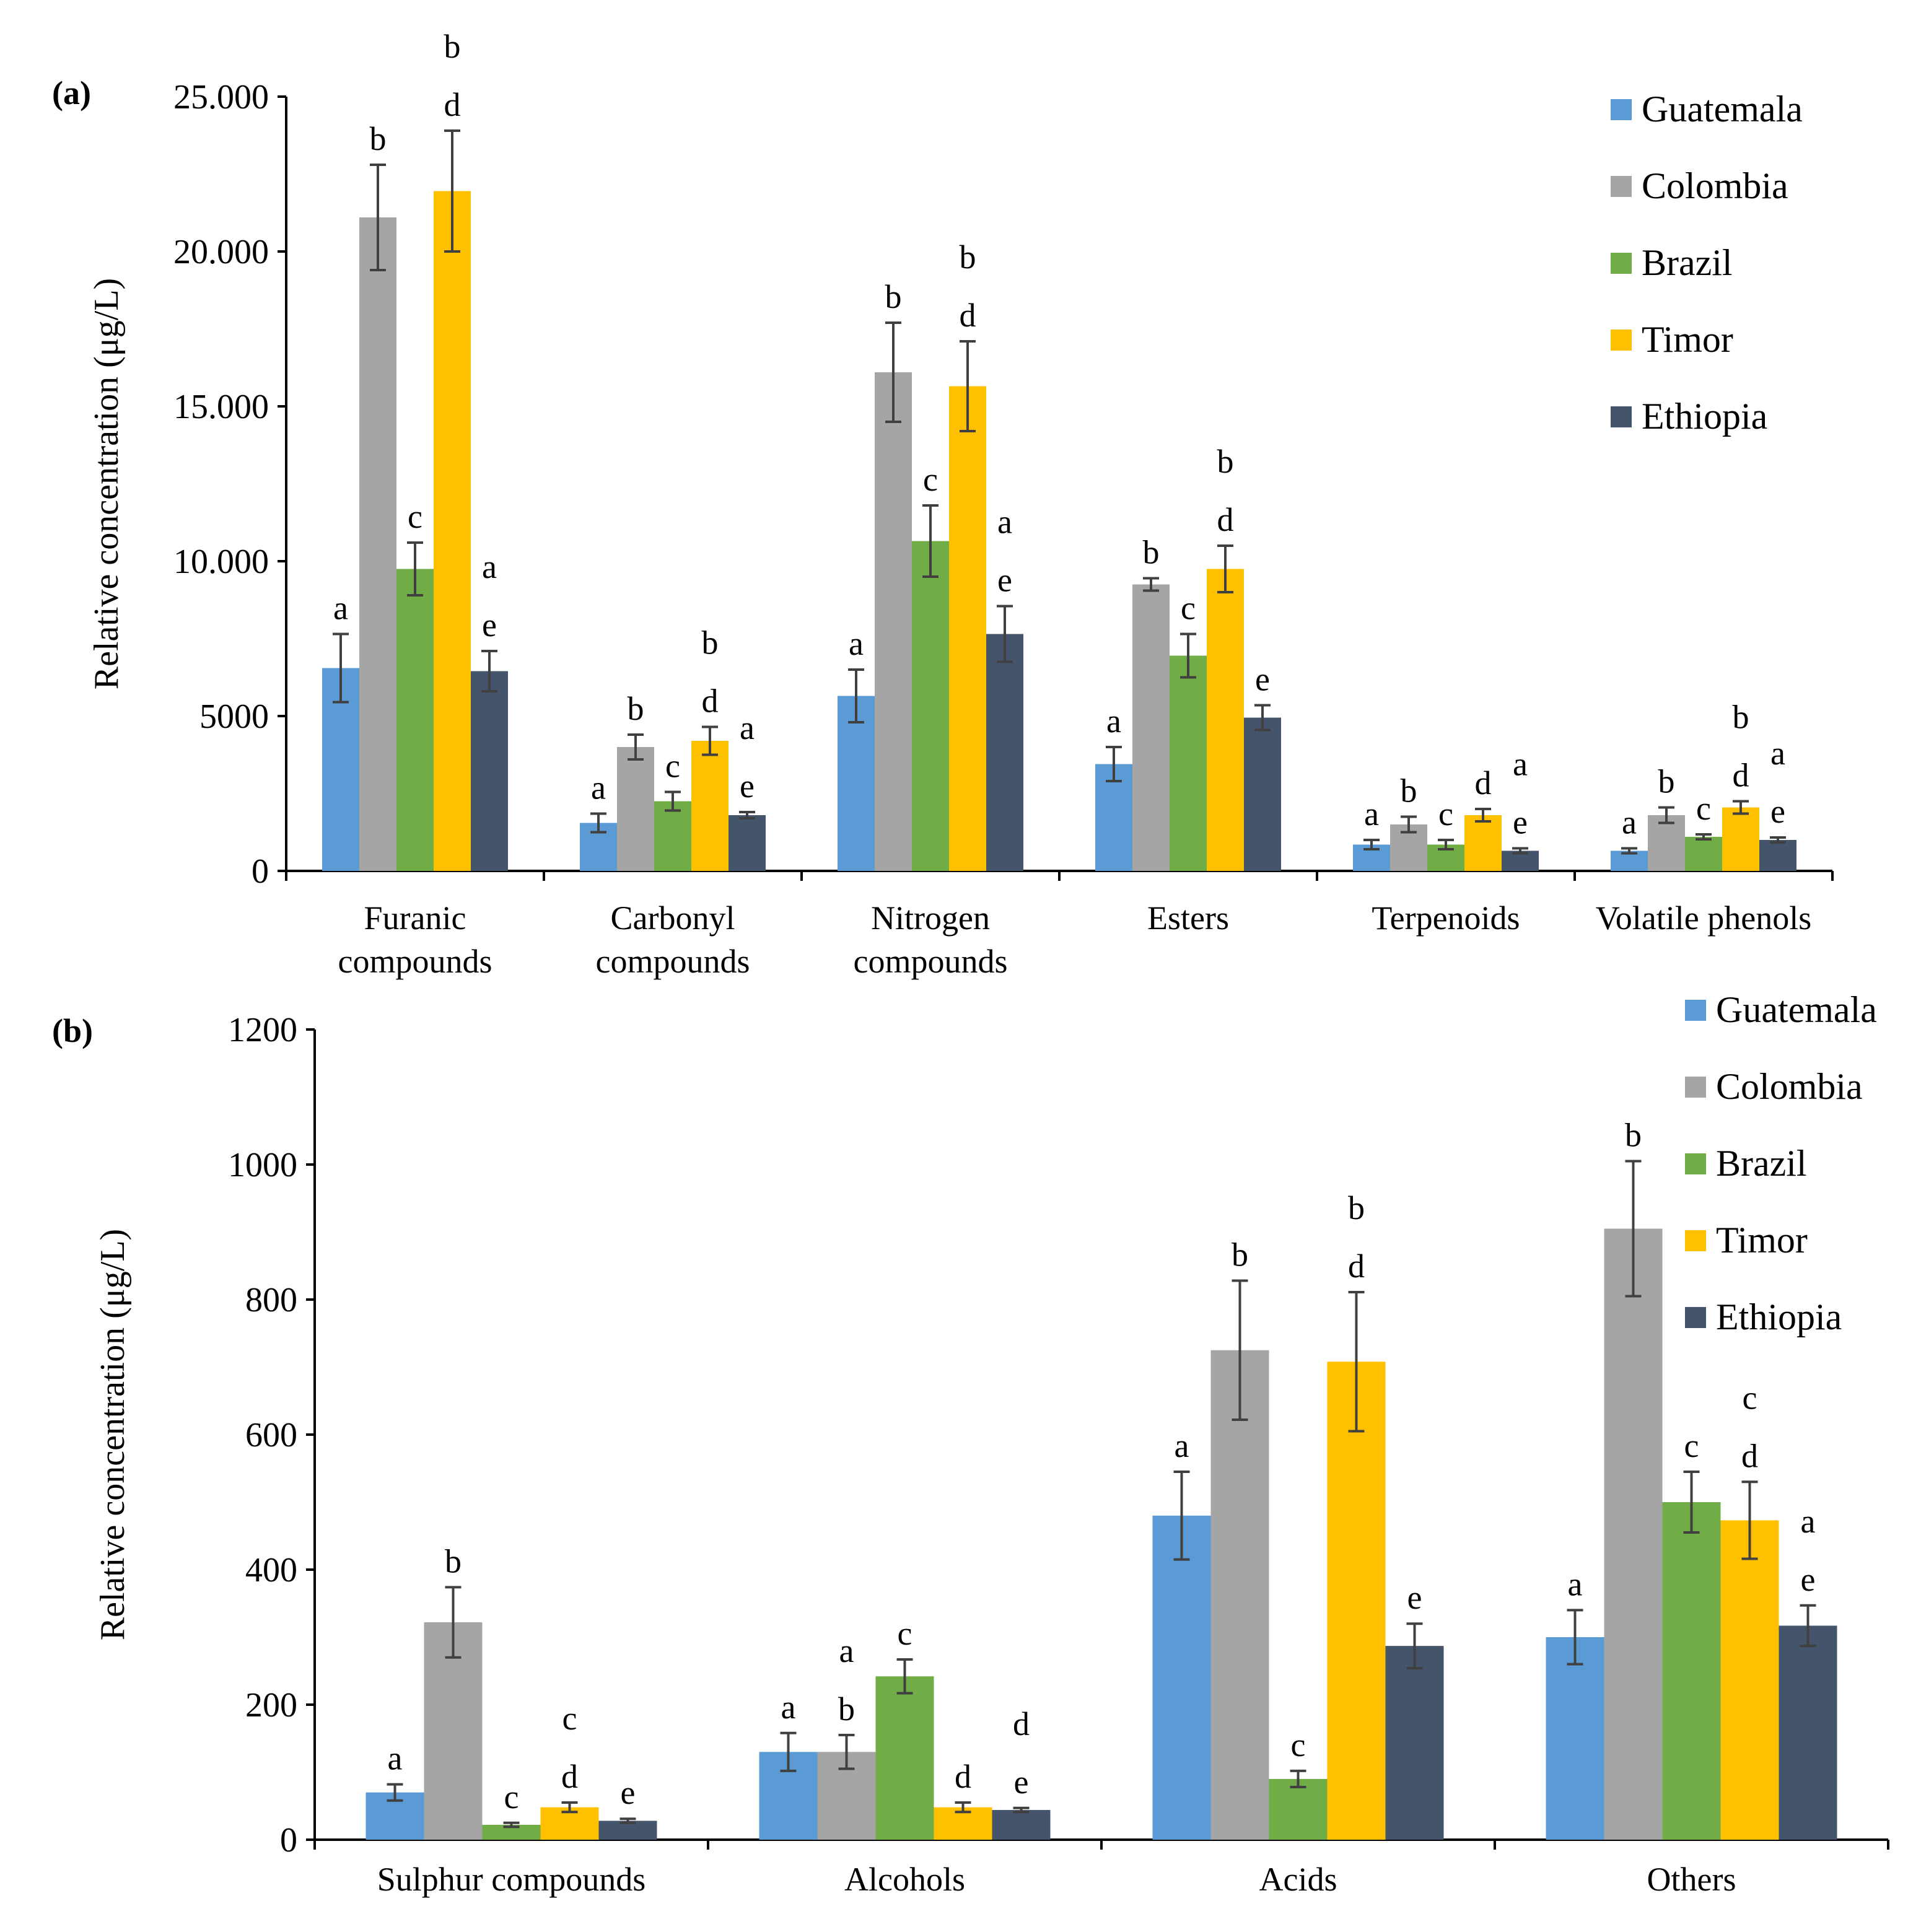  Describe the element at coordinates (271, 1705) in the screenshot. I see `y-tick-label: 200` at that location.